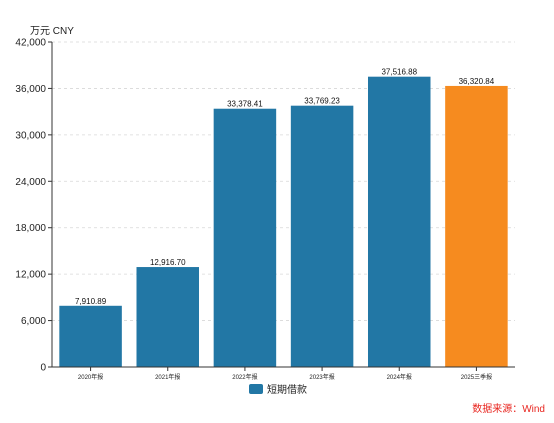 The height and width of the screenshot is (423, 554). I want to click on y-tick-label: 6,000, so click(33, 321).